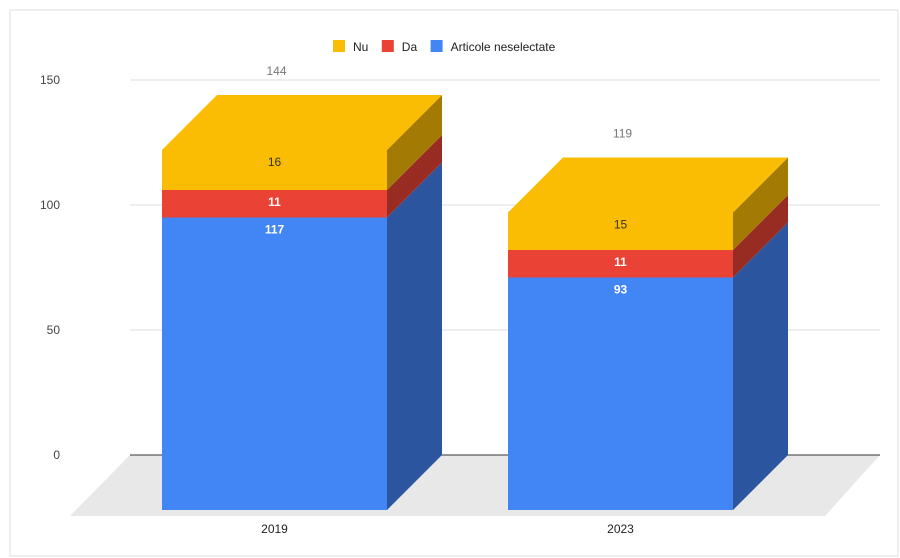  I want to click on y-tick-label: 0, so click(56, 455).